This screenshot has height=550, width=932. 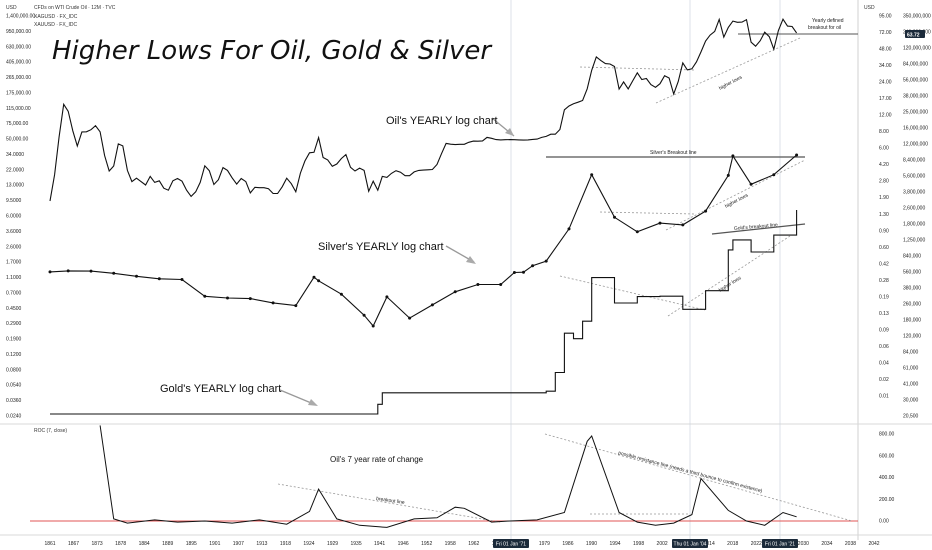 What do you see at coordinates (17, 140) in the screenshot?
I see `left-axis-label: 50,000.00` at bounding box center [17, 140].